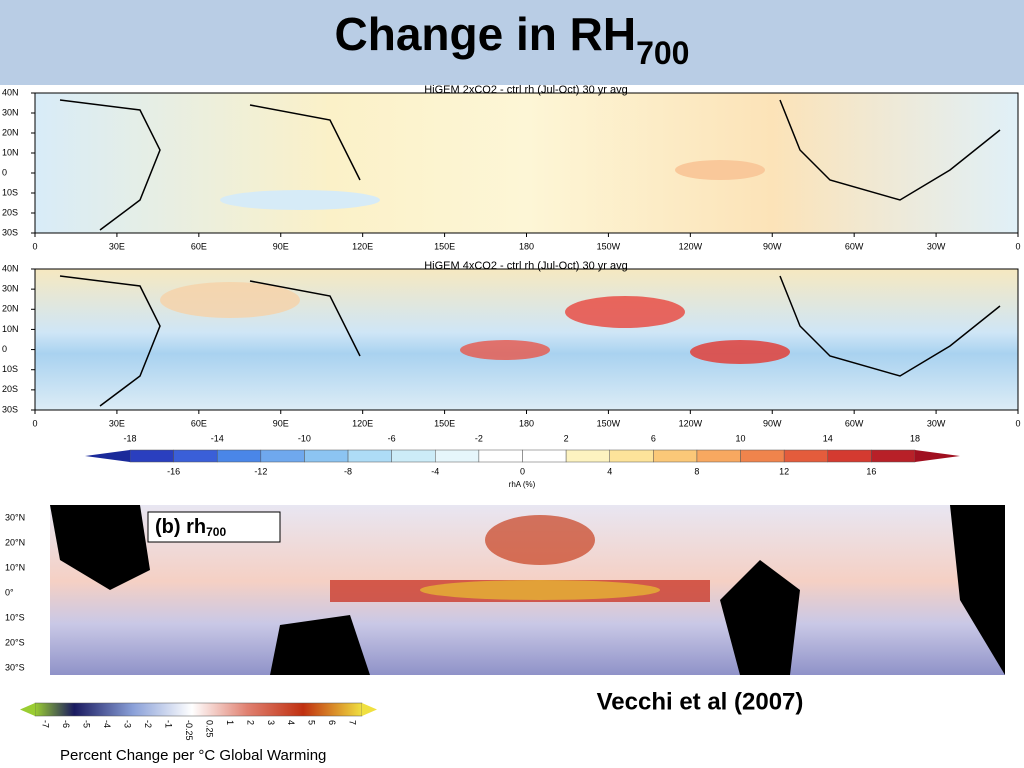 The image size is (1024, 768). What do you see at coordinates (189, 730) in the screenshot?
I see `colorbar-label: -0.25` at bounding box center [189, 730].